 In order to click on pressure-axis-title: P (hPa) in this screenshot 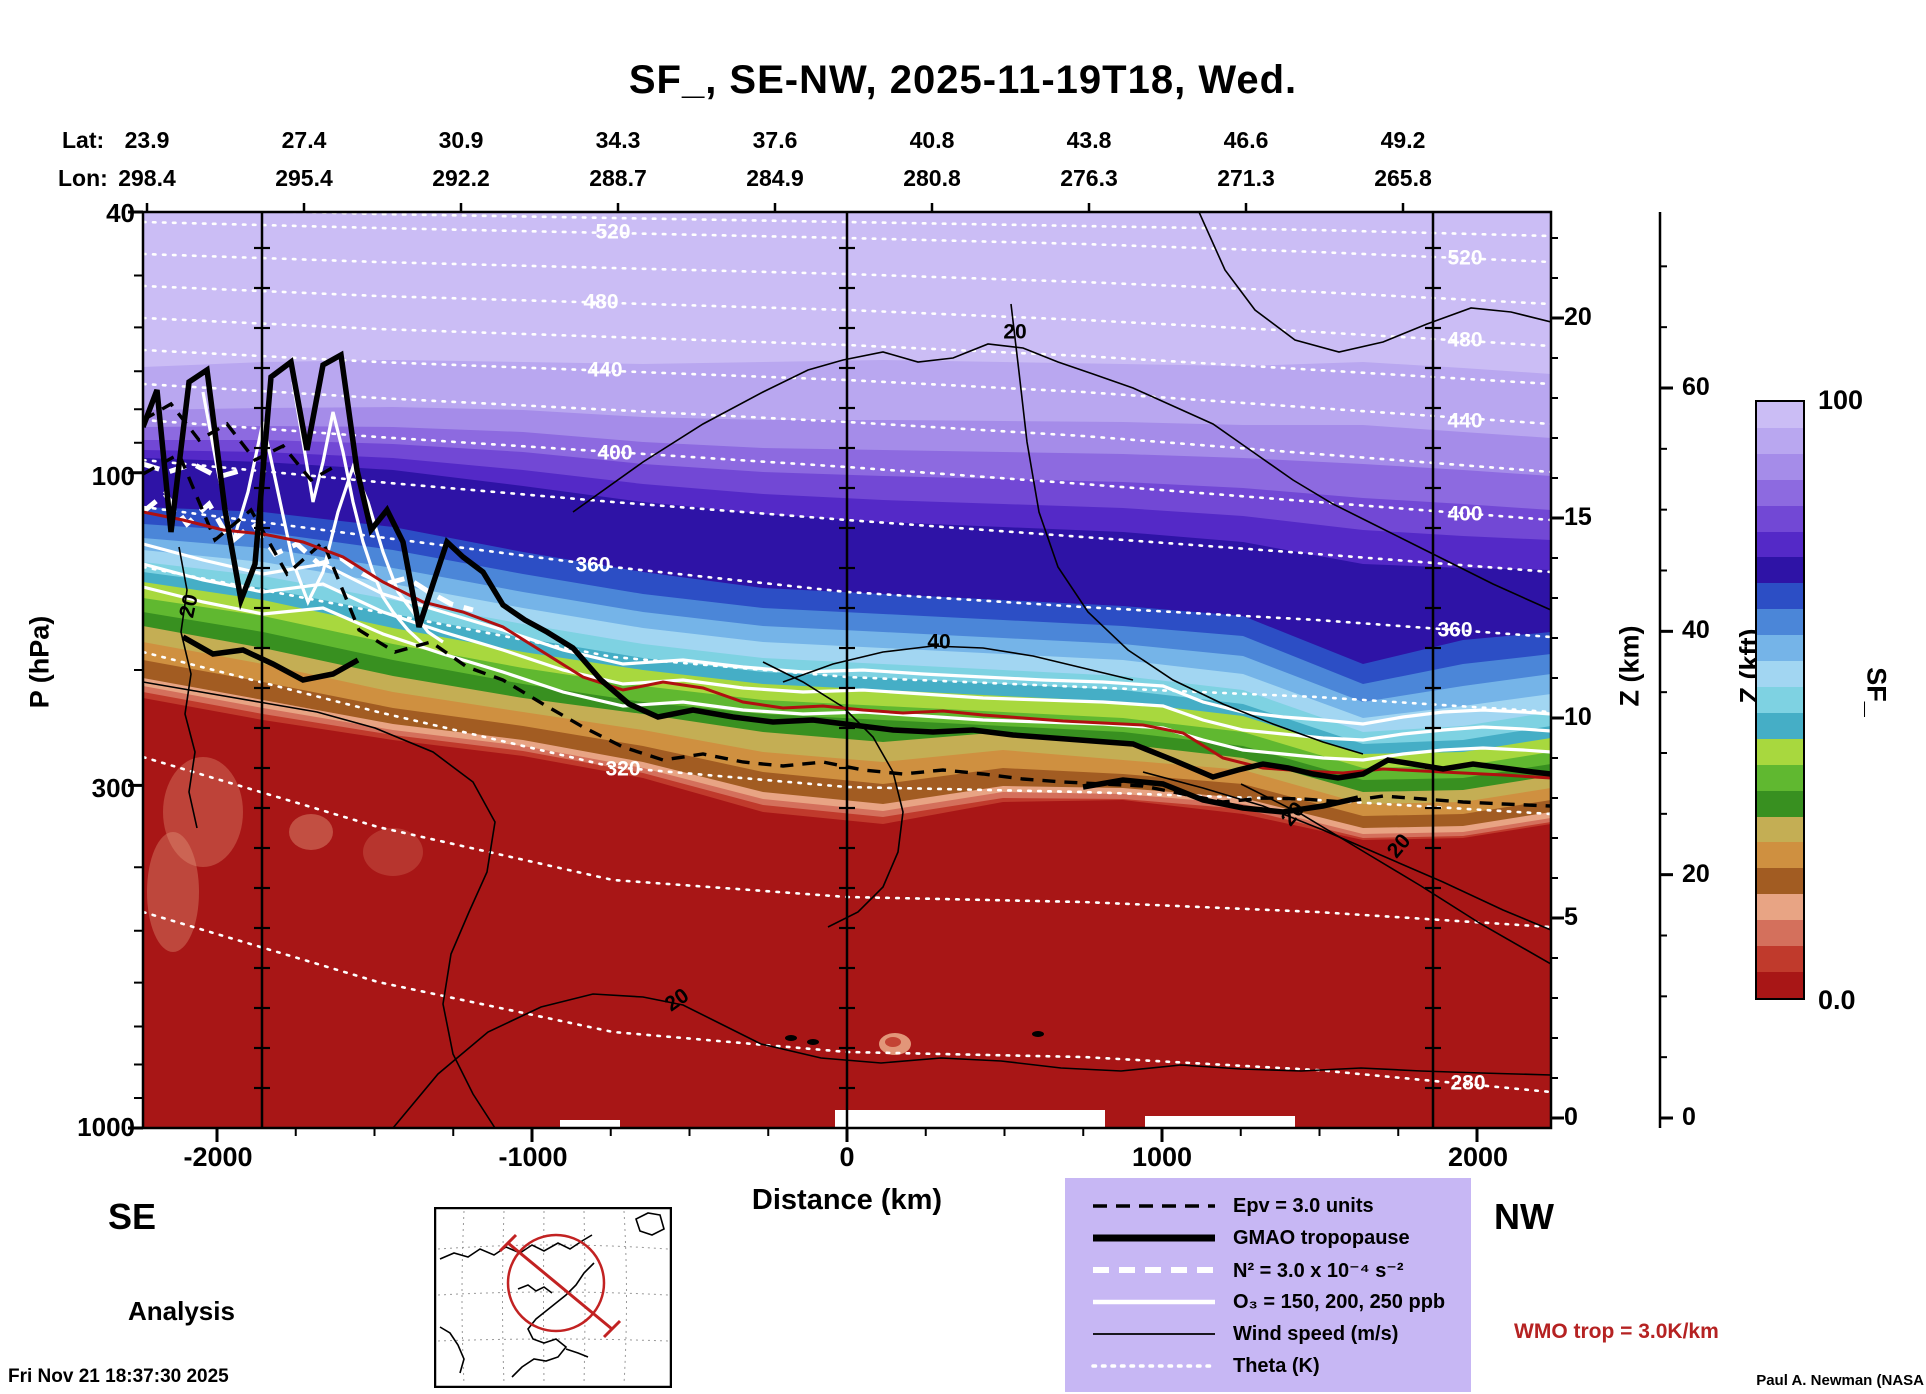, I will do `click(39, 662)`.